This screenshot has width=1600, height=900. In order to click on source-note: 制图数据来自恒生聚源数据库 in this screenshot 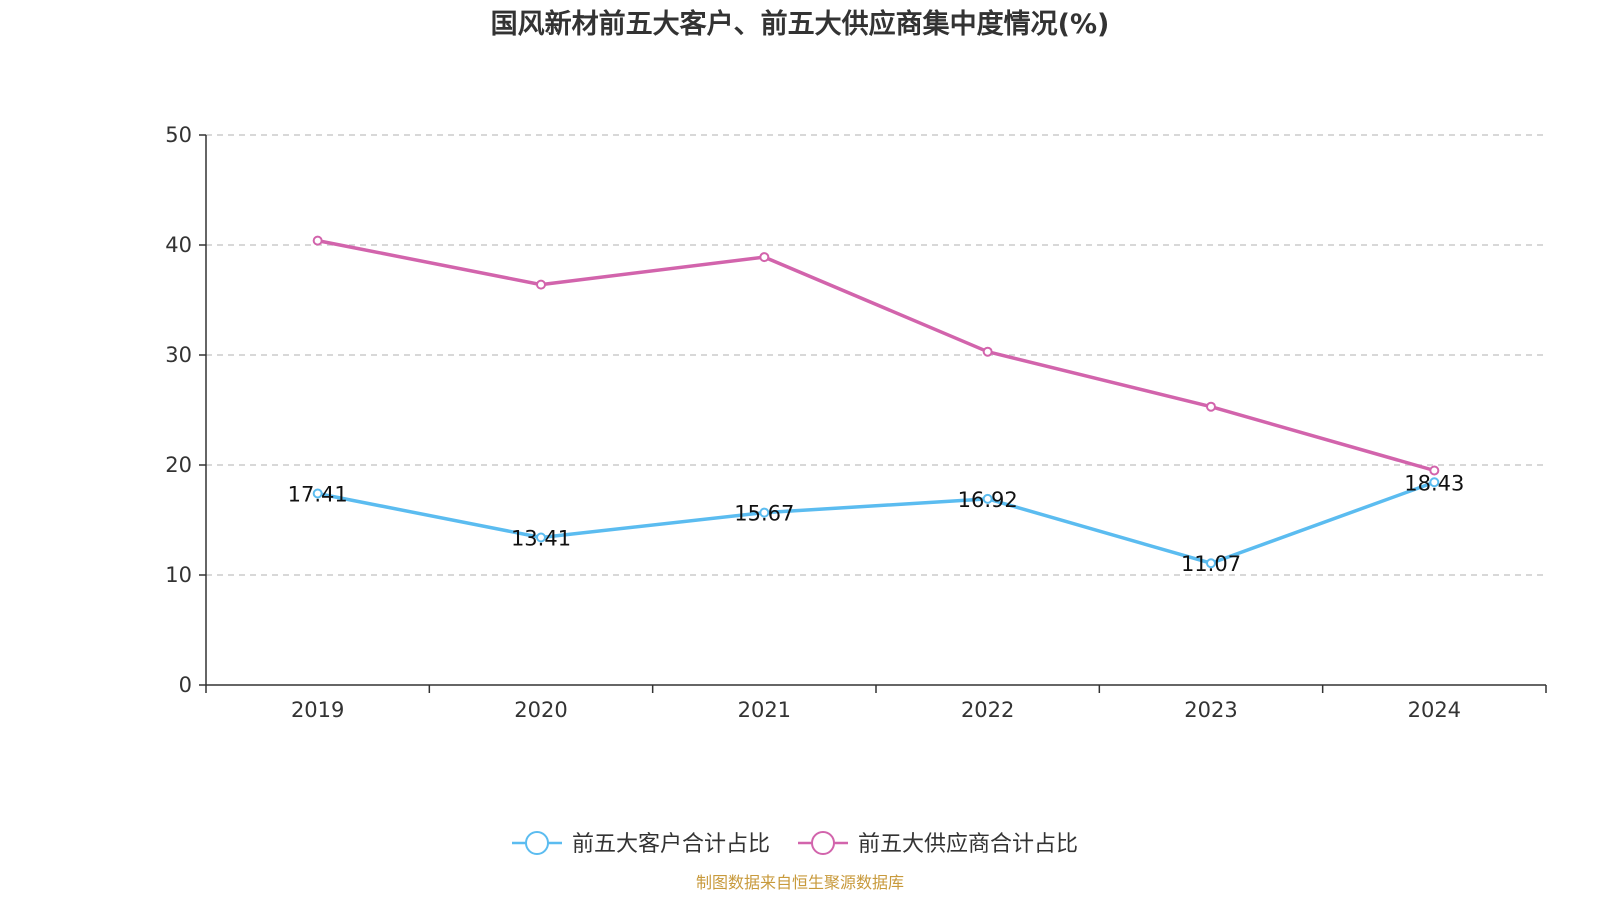, I will do `click(800, 882)`.